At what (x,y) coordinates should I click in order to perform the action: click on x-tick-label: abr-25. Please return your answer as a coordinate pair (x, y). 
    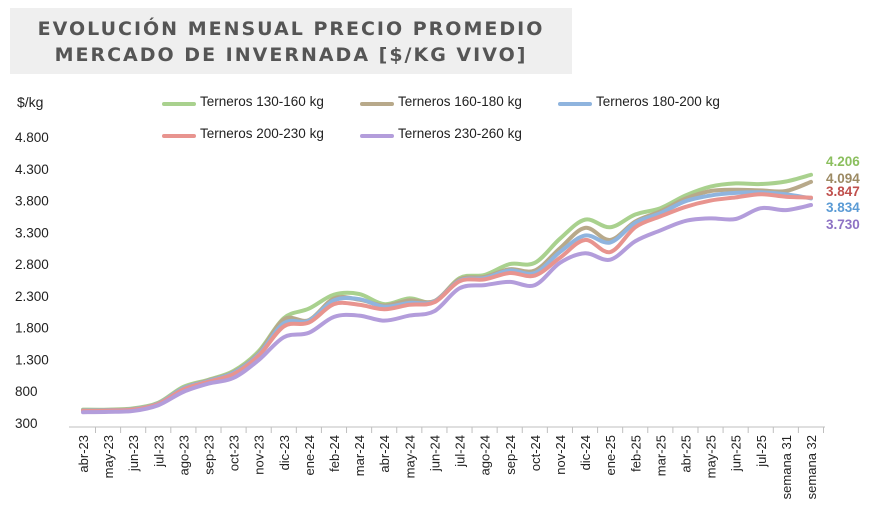
    Looking at the image, I should click on (685, 454).